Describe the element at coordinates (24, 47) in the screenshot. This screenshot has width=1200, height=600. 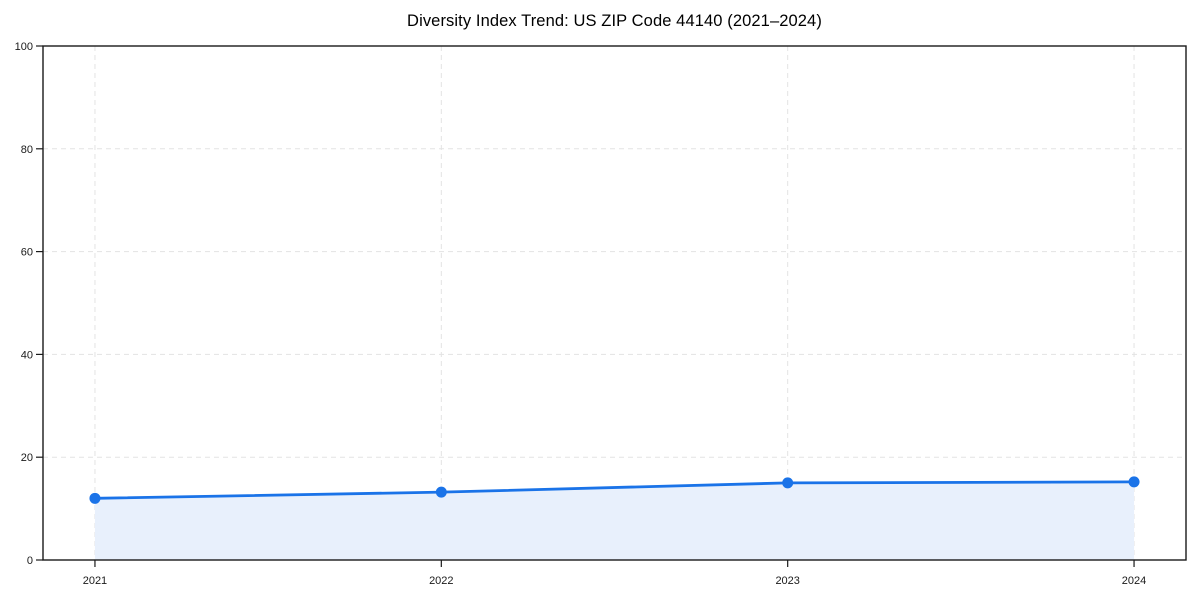
I see `y-tick-label: 100` at that location.